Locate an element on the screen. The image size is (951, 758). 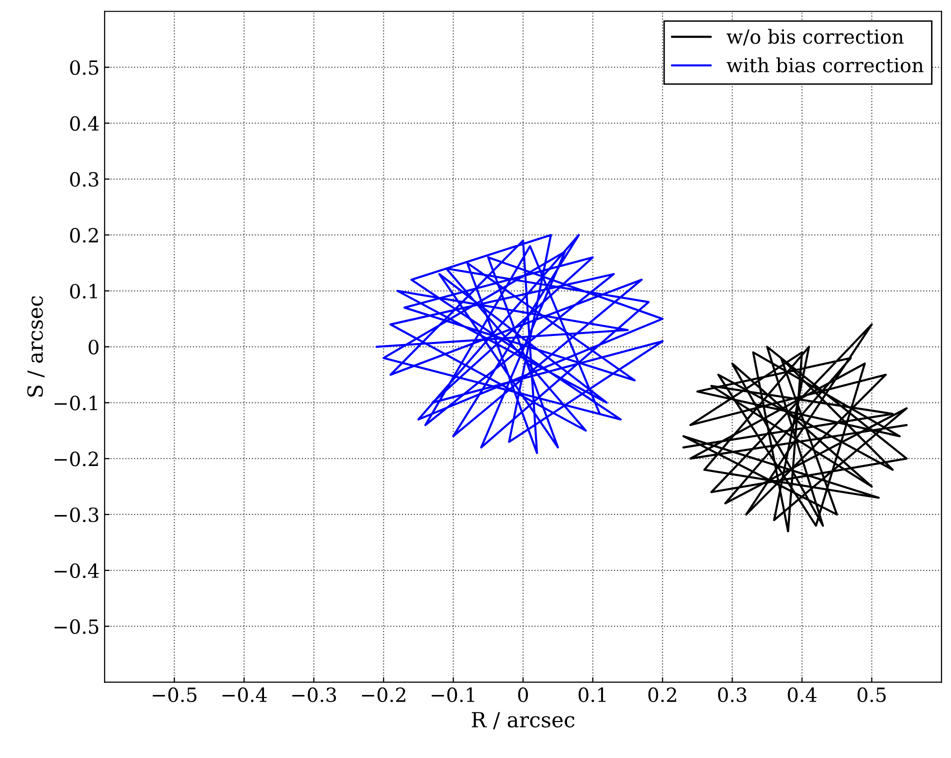
y-tick-label: −0.1 is located at coordinates (75, 403).